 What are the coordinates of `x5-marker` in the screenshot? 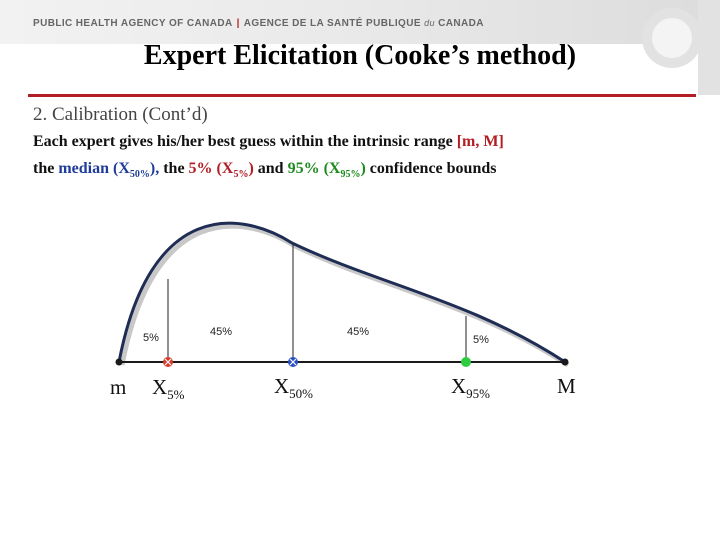 It's located at (168, 362).